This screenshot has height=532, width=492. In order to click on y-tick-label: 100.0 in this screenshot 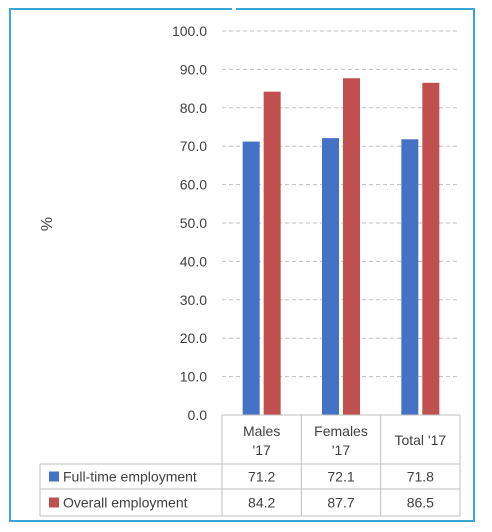, I will do `click(189, 31)`.